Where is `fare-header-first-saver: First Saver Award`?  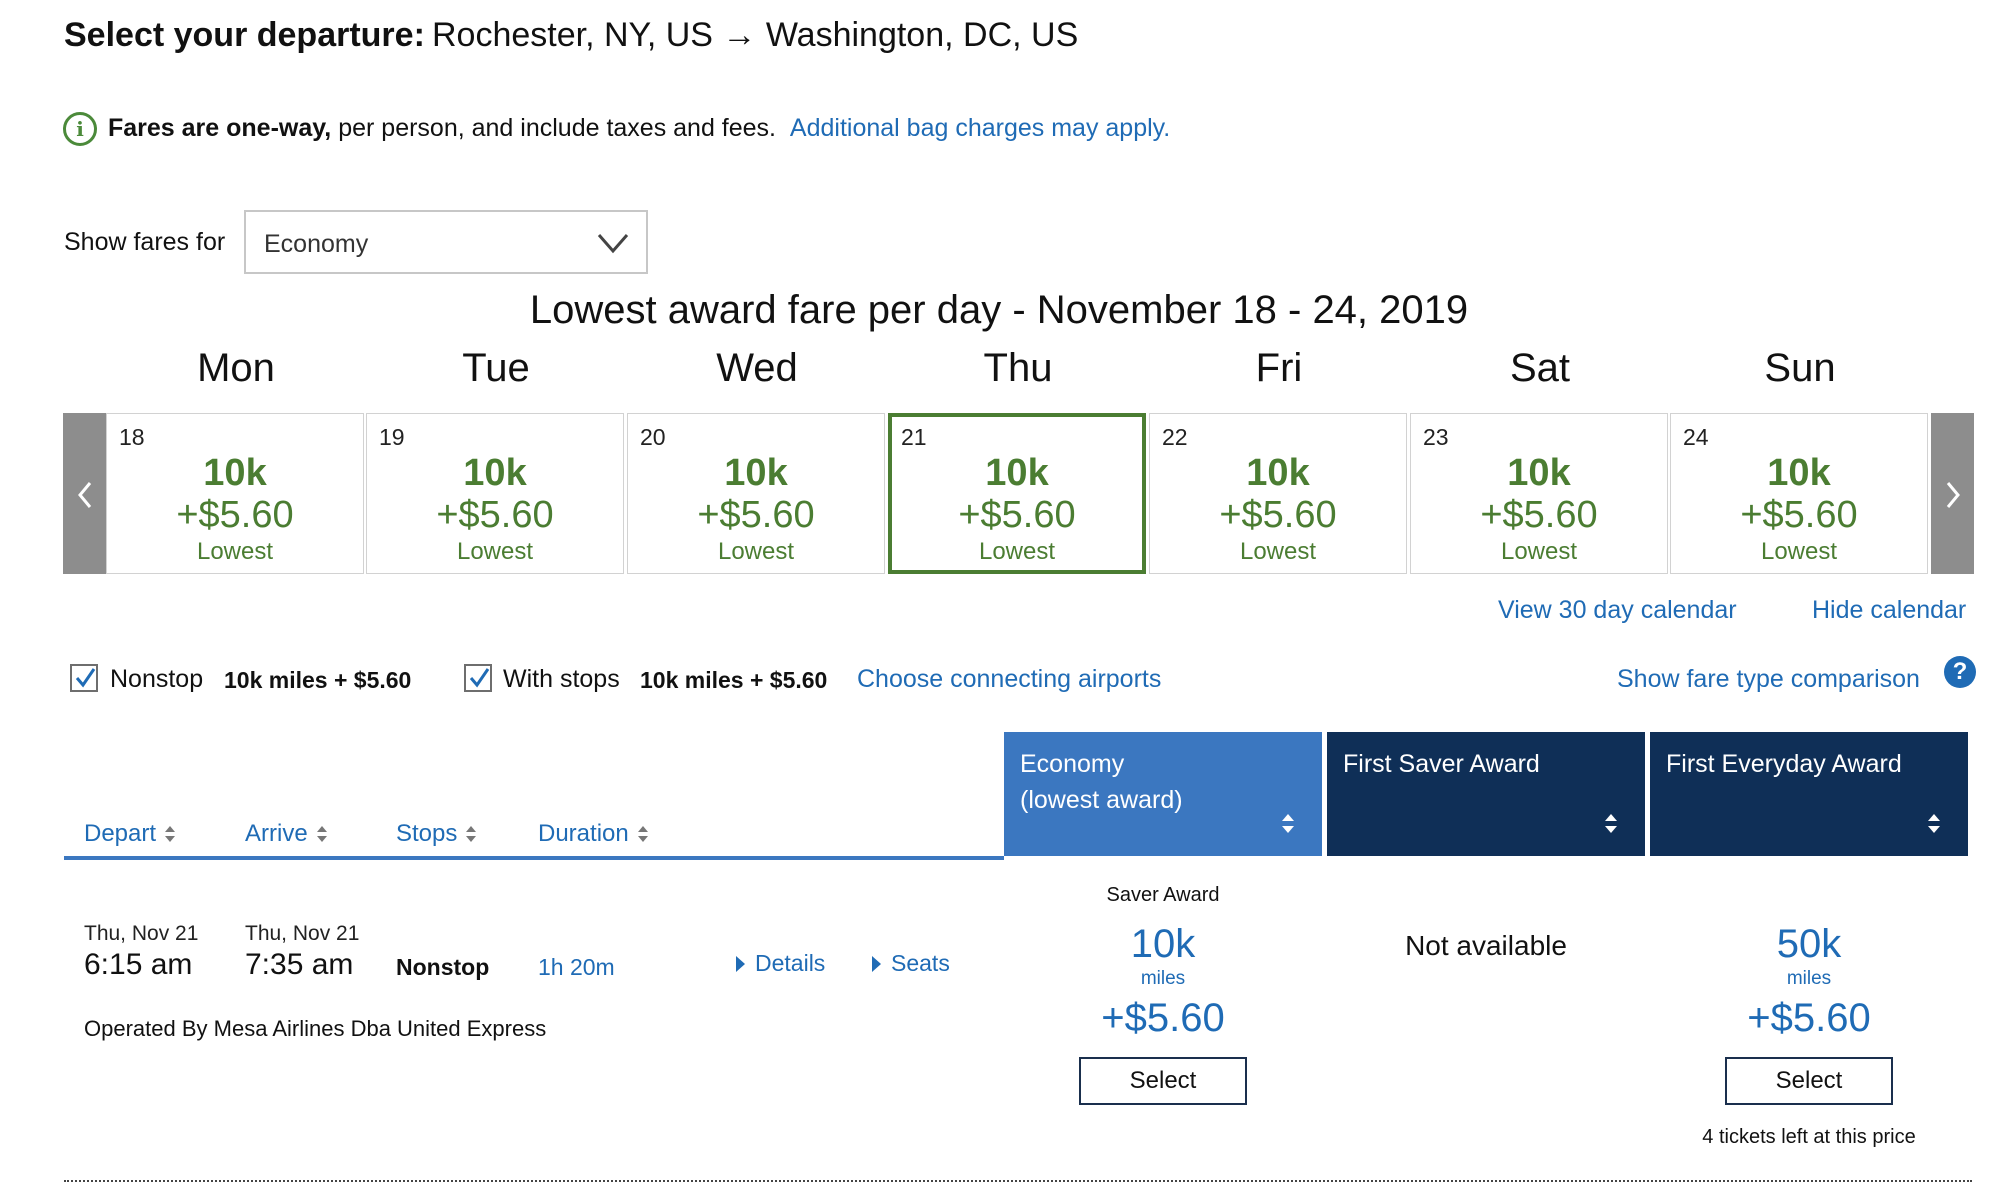
fare-header-first-saver: First Saver Award is located at coordinates (1486, 794).